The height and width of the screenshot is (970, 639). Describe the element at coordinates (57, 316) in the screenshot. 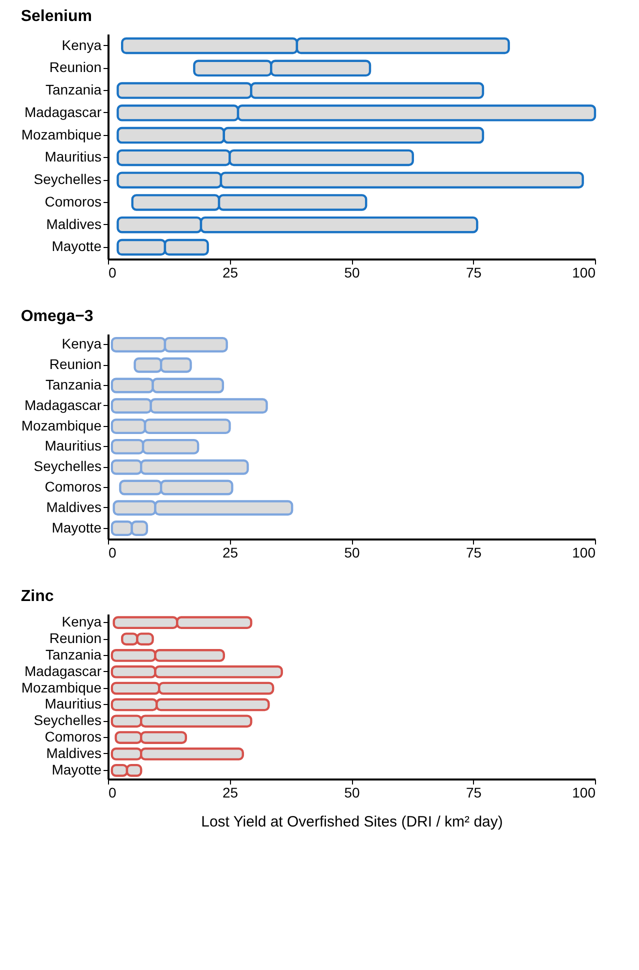

I see `chart-title: Omega−3` at that location.